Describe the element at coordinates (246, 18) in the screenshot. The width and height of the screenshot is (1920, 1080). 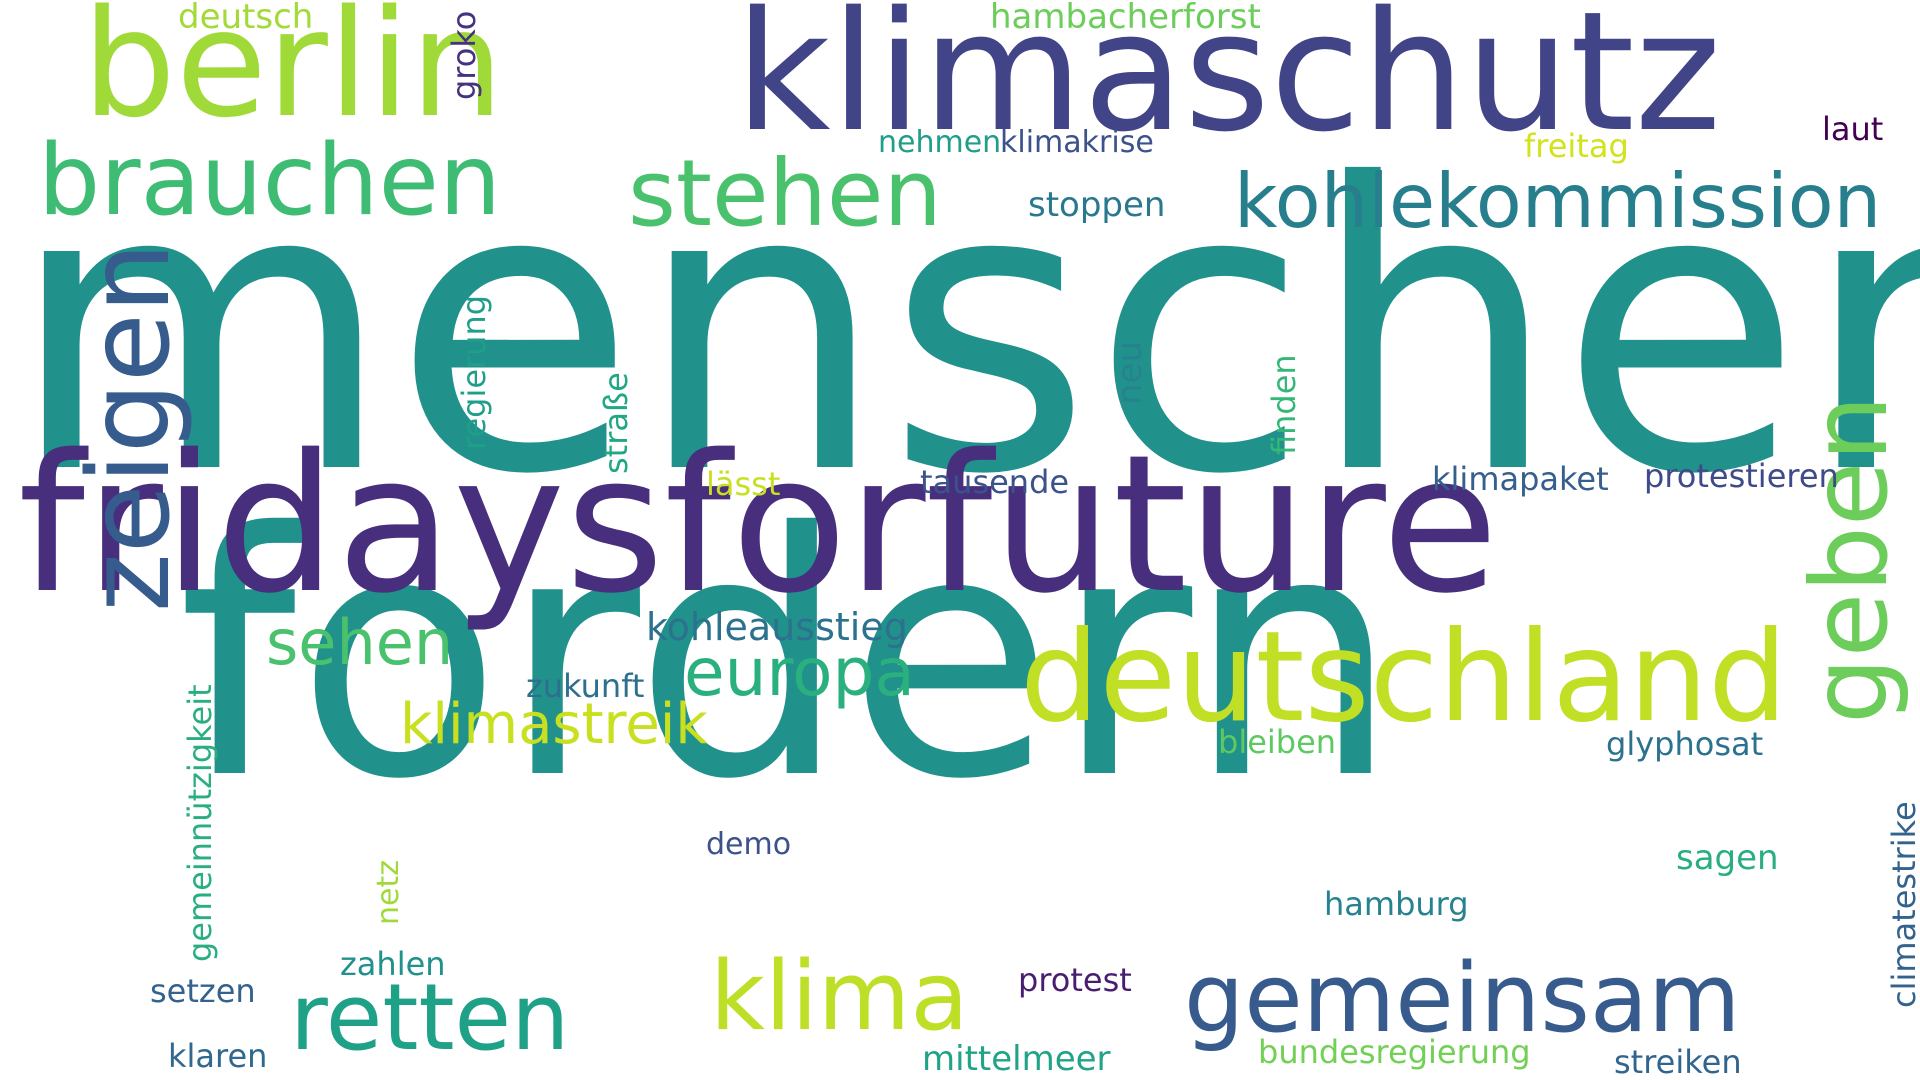
I see `word-deutsch: deutsch` at that location.